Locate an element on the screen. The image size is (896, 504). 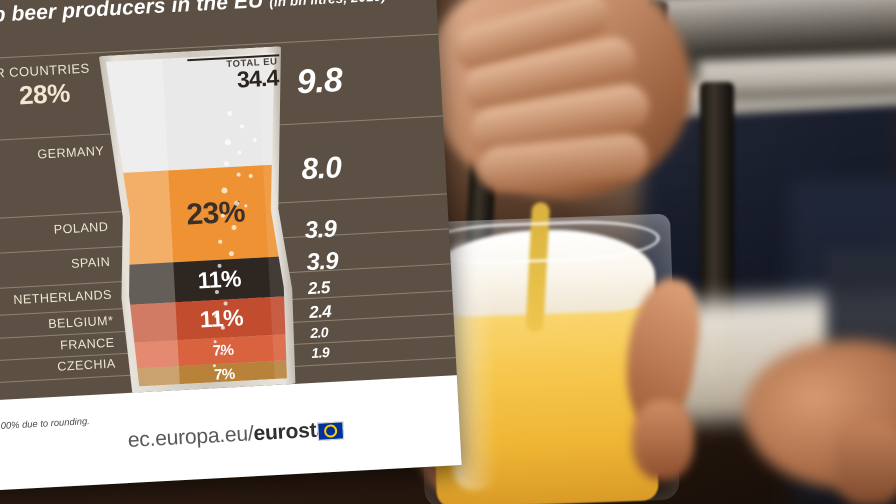
country-label: SPAIN is located at coordinates (90, 262).